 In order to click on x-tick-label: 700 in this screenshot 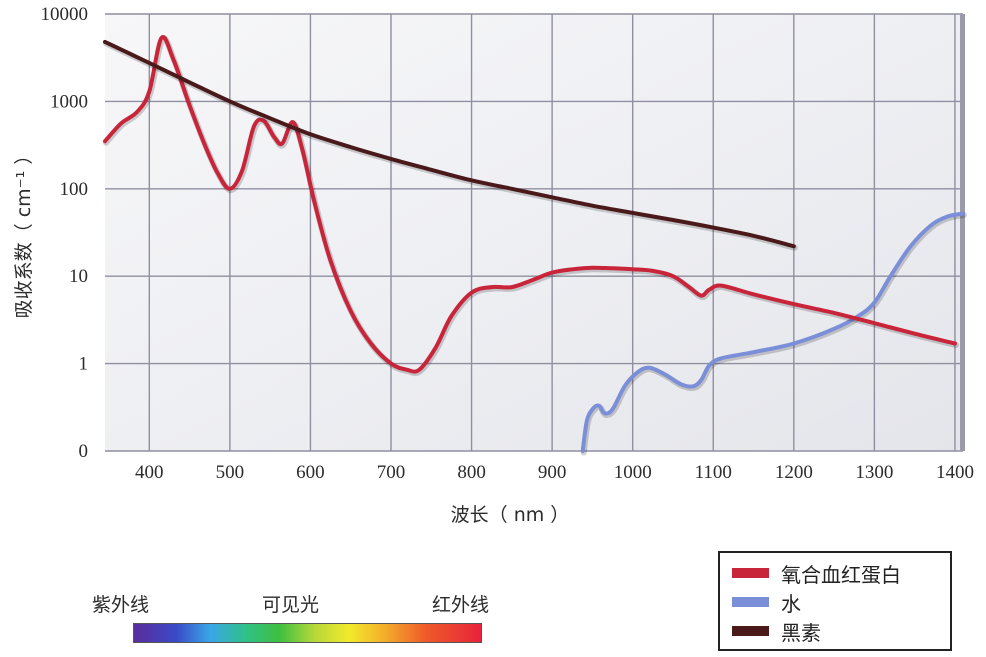, I will do `click(391, 472)`.